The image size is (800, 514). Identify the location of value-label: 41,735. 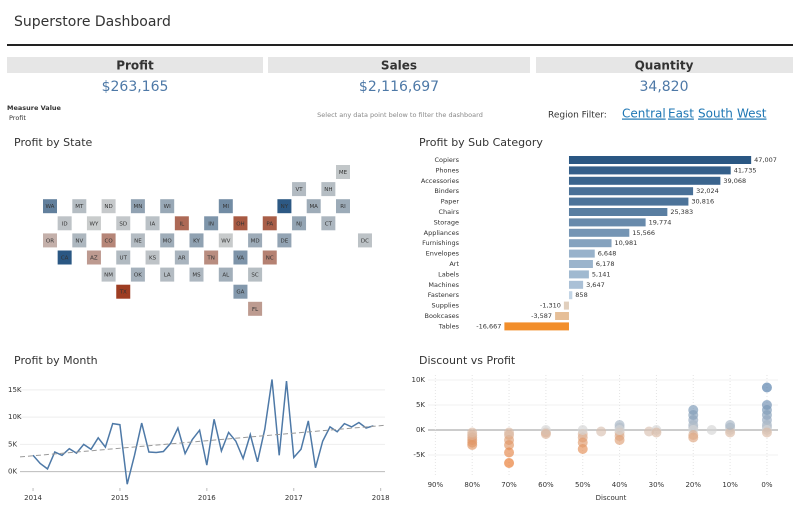
(745, 170).